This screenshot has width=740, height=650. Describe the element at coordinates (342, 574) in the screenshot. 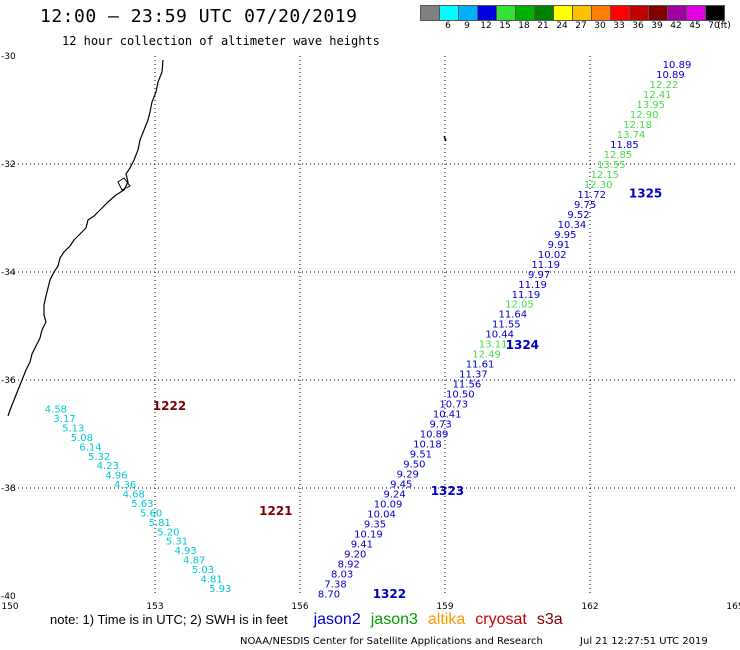

I see `wave-height-label: 8.03` at that location.